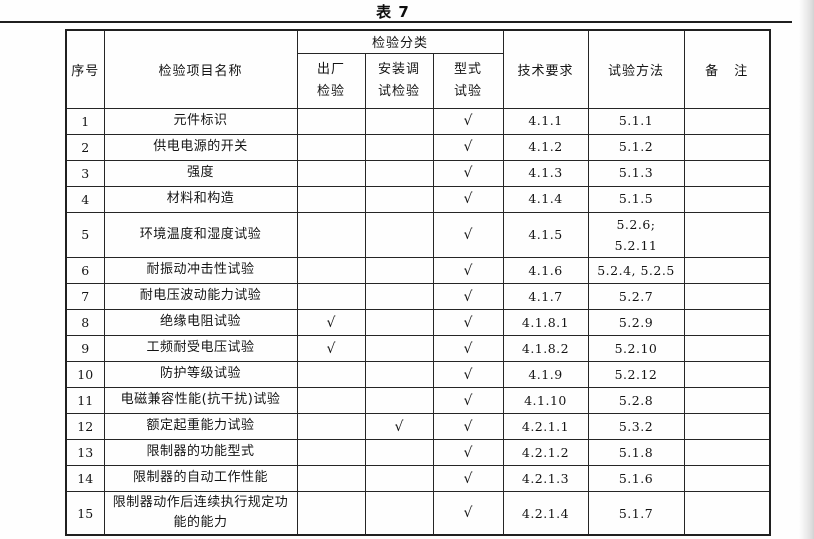 Image resolution: width=814 pixels, height=539 pixels. Describe the element at coordinates (545, 374) in the screenshot. I see `technical-requirement-cell: 4.1.9` at that location.